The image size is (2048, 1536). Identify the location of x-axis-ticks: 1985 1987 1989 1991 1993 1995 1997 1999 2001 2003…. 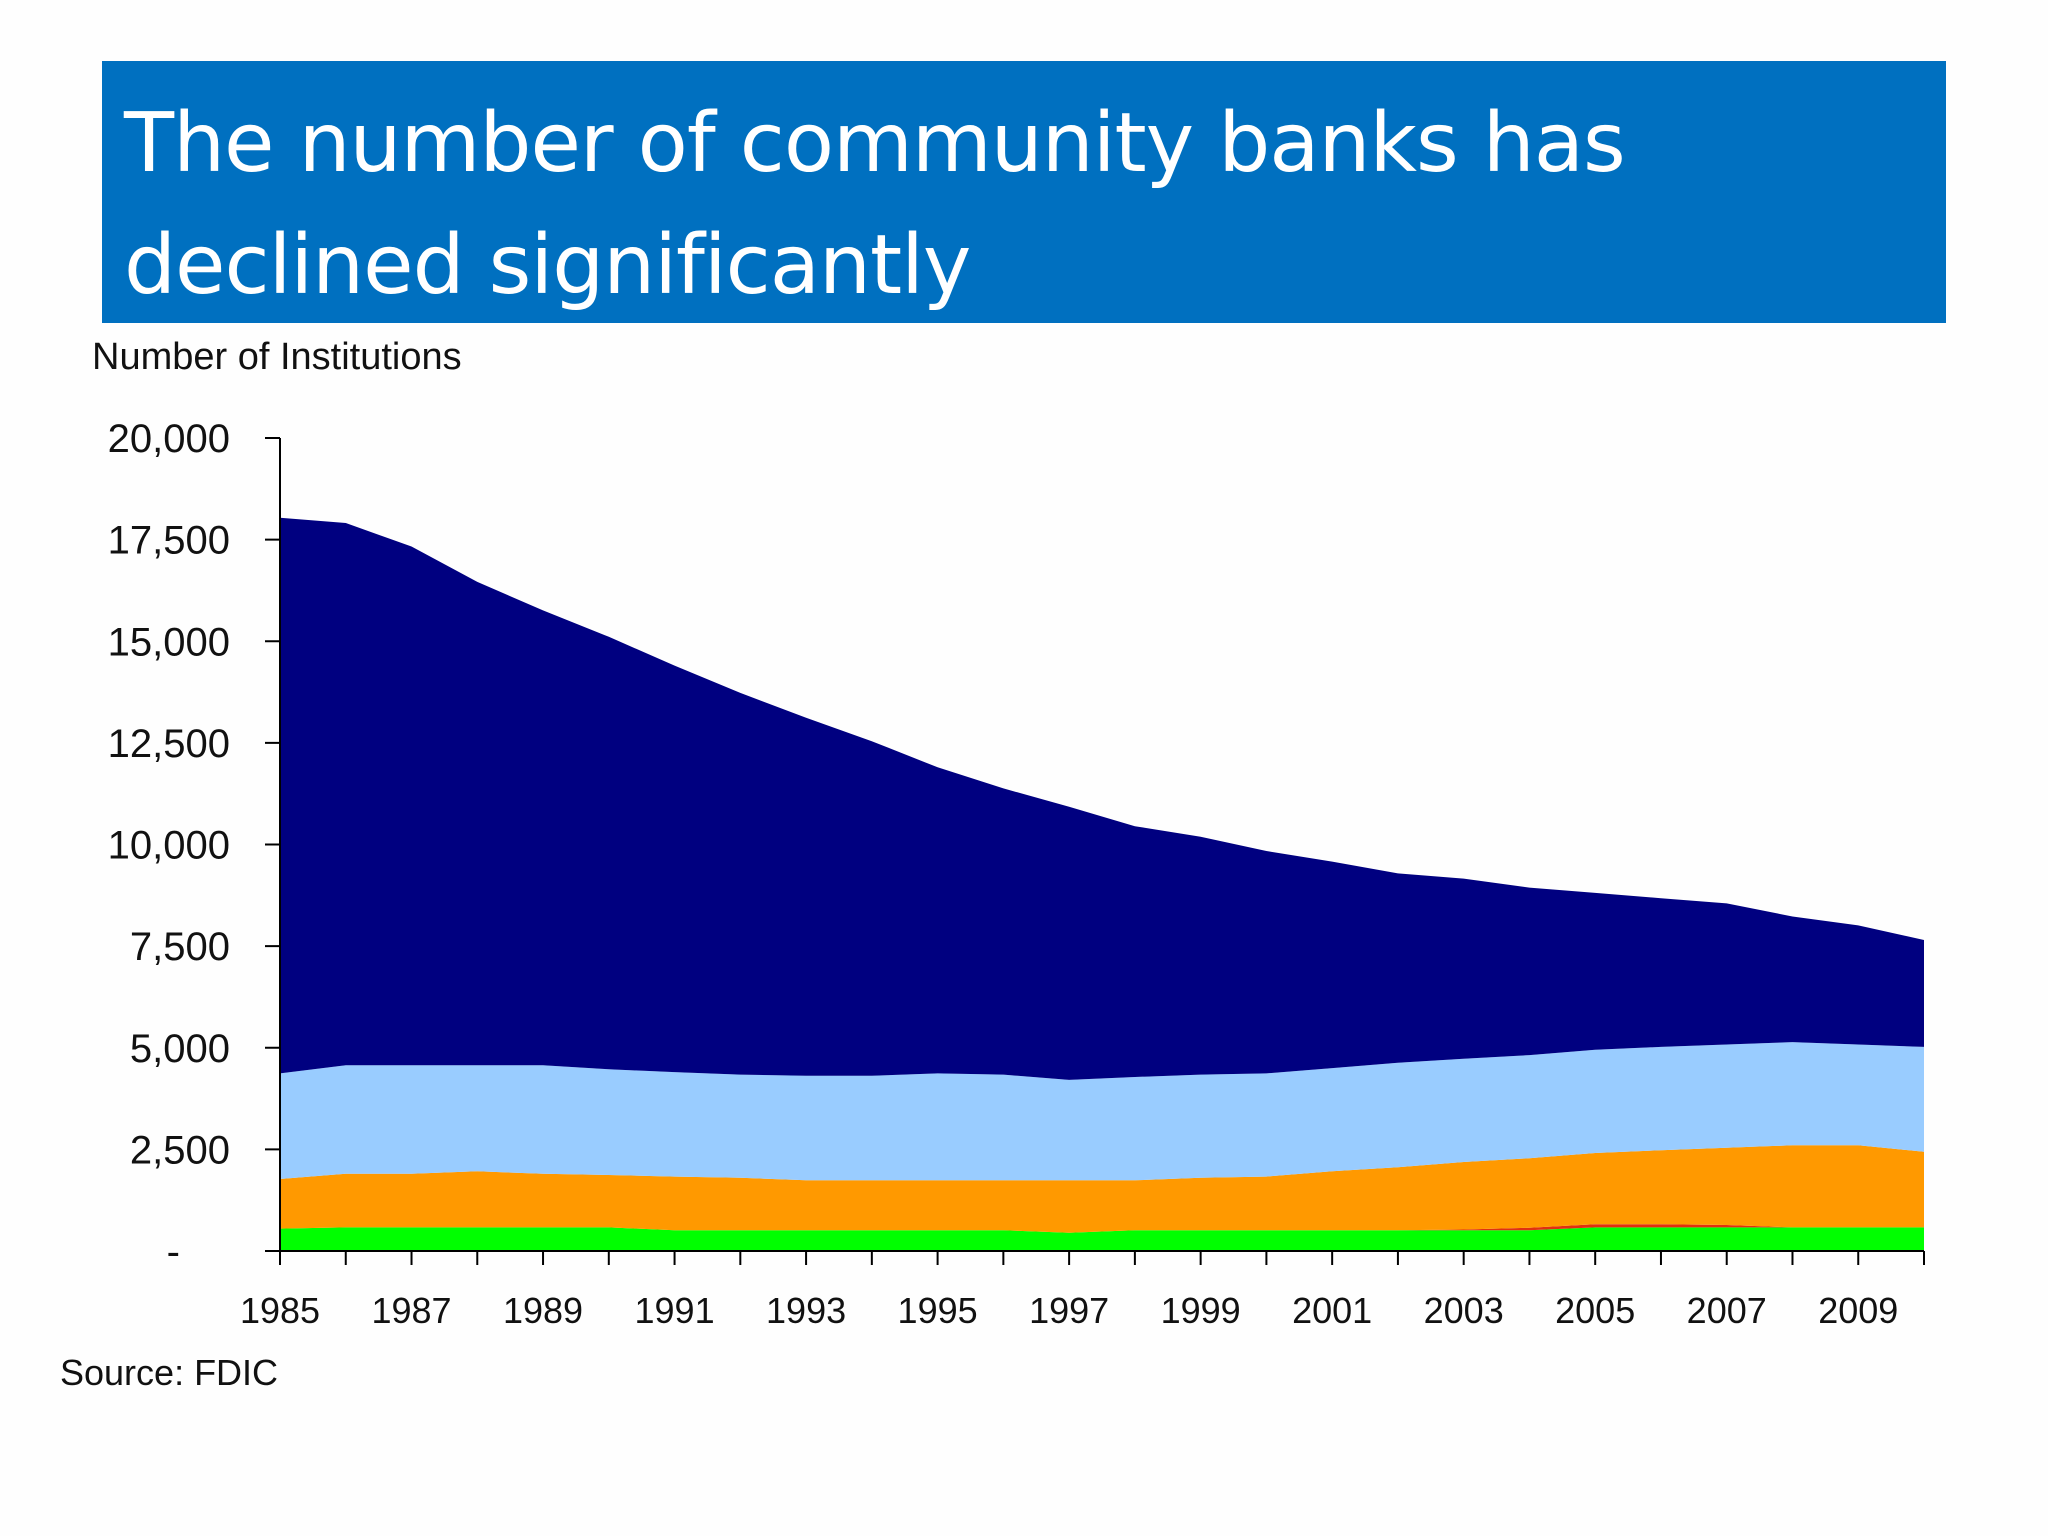
(1082, 1291).